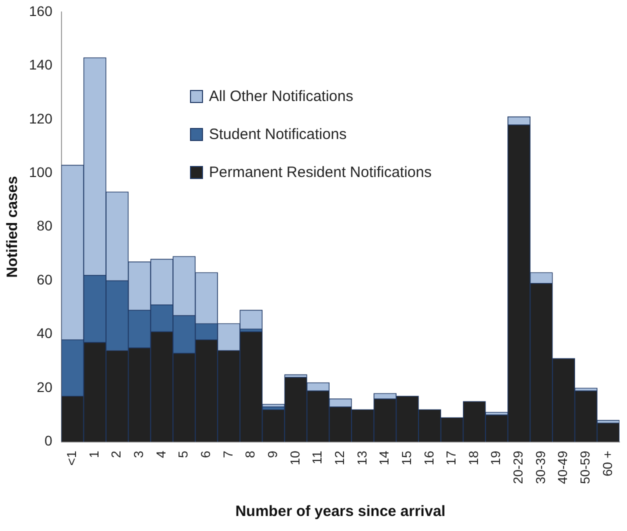  What do you see at coordinates (41, 118) in the screenshot?
I see `y-tick-label: 120` at bounding box center [41, 118].